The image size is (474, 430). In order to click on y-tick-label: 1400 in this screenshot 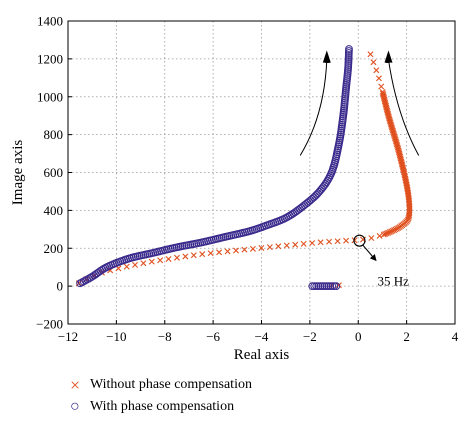, I will do `click(50, 21)`.